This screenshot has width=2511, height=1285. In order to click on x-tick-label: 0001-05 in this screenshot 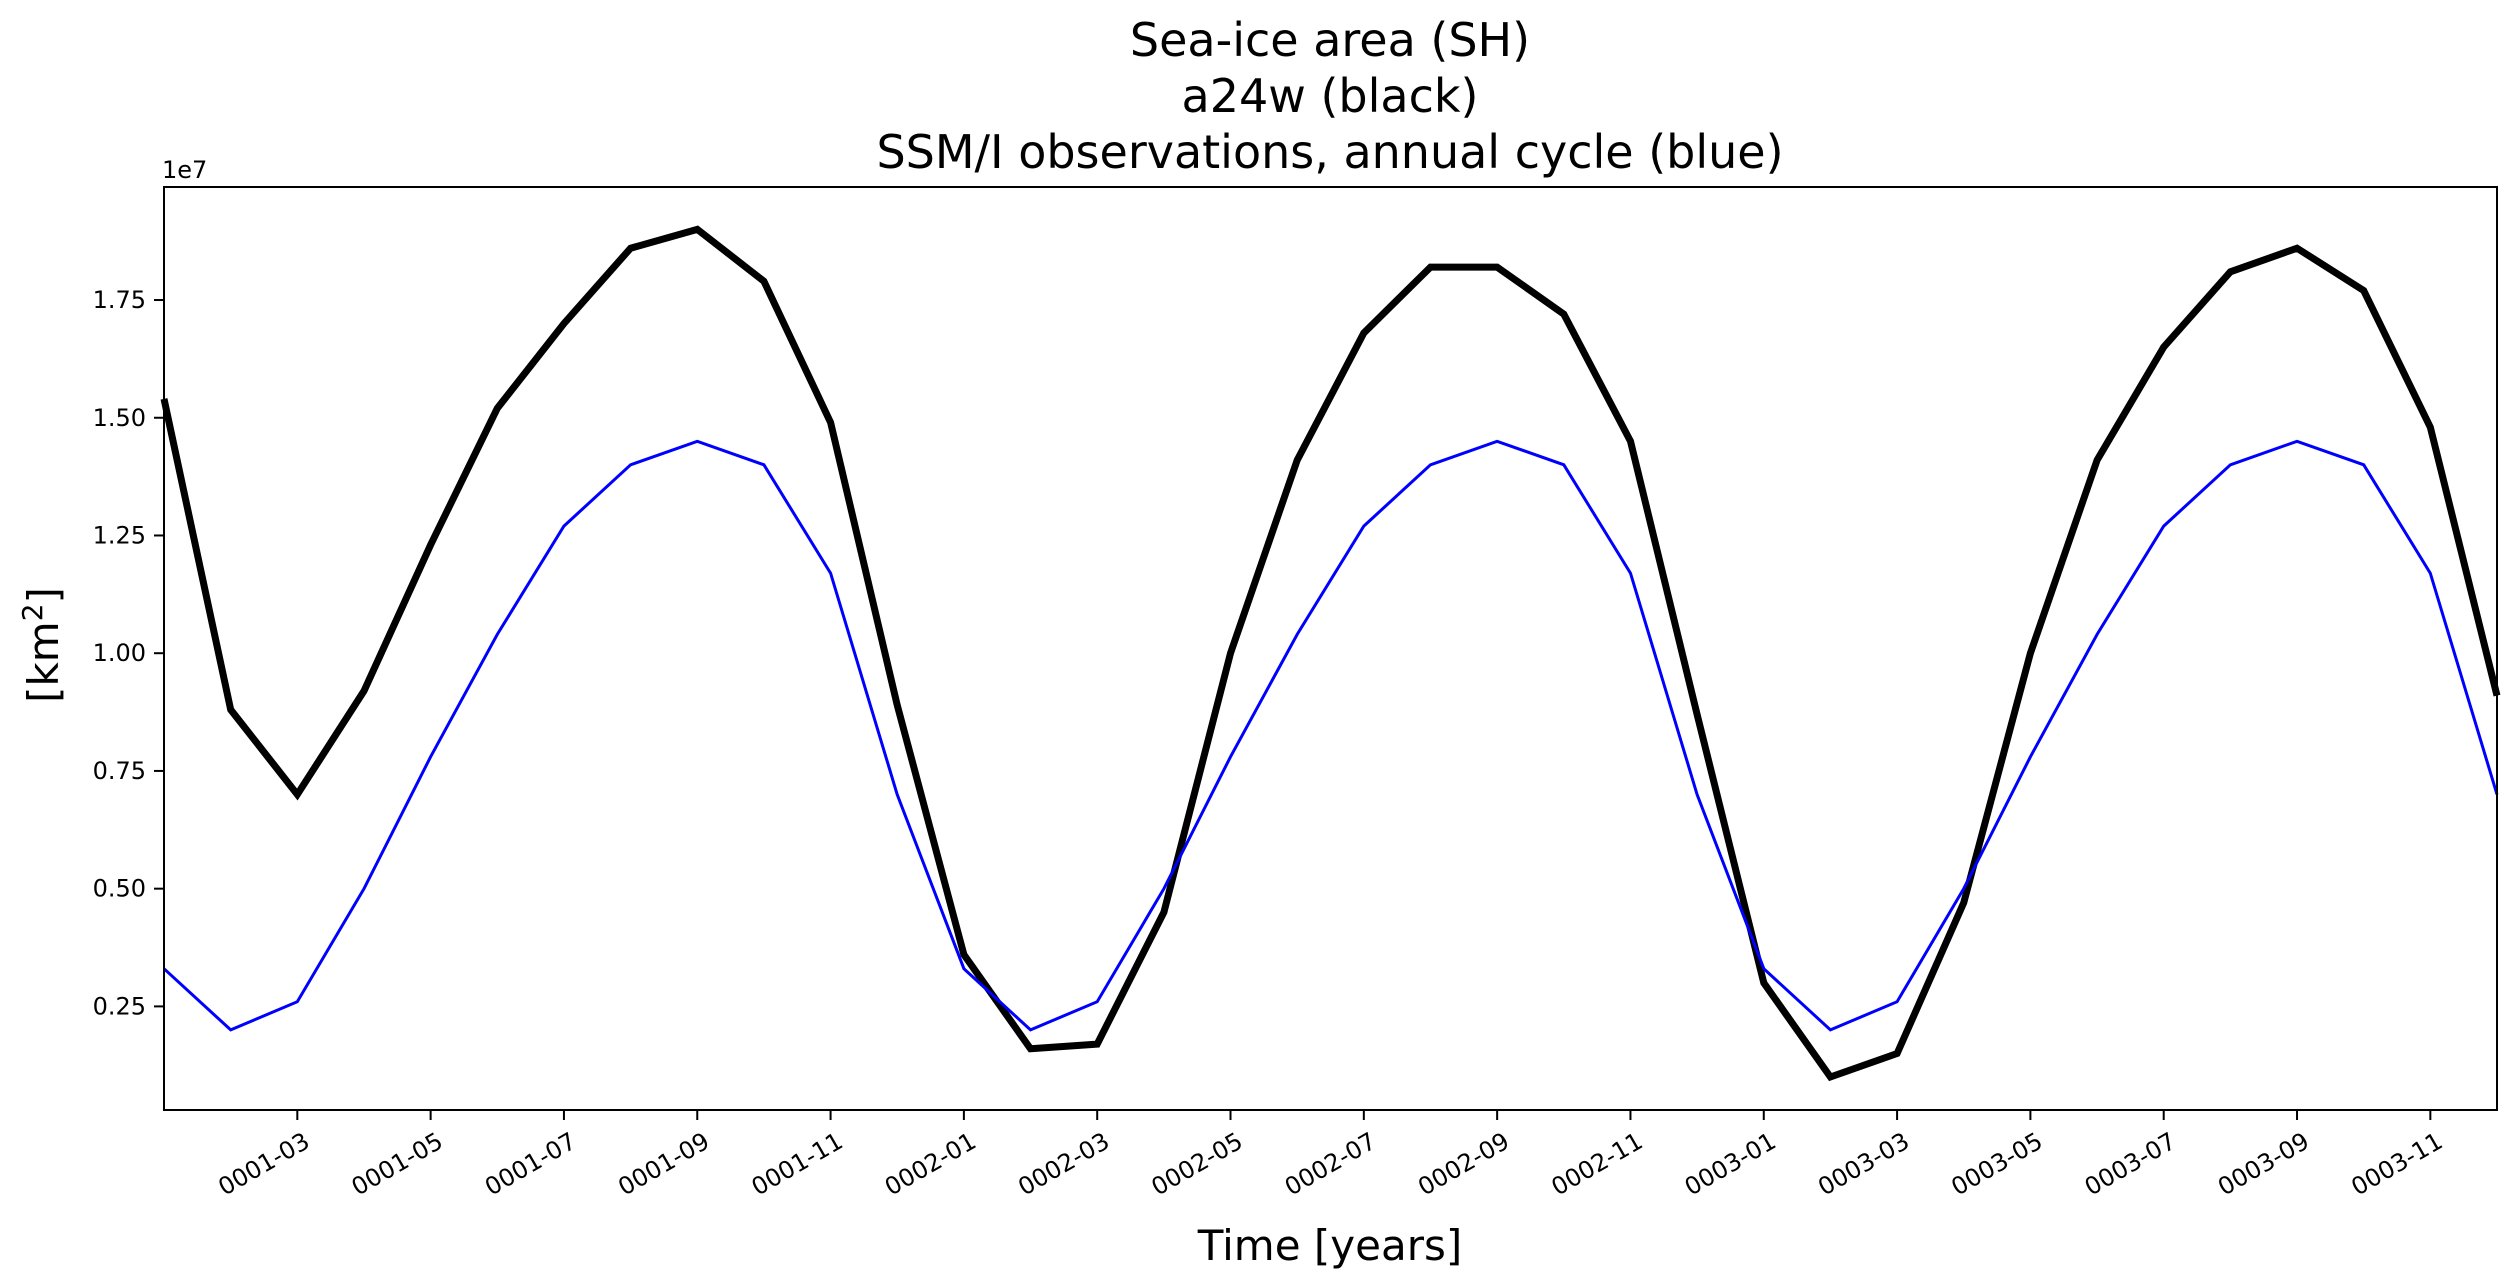, I will do `click(397, 1164)`.